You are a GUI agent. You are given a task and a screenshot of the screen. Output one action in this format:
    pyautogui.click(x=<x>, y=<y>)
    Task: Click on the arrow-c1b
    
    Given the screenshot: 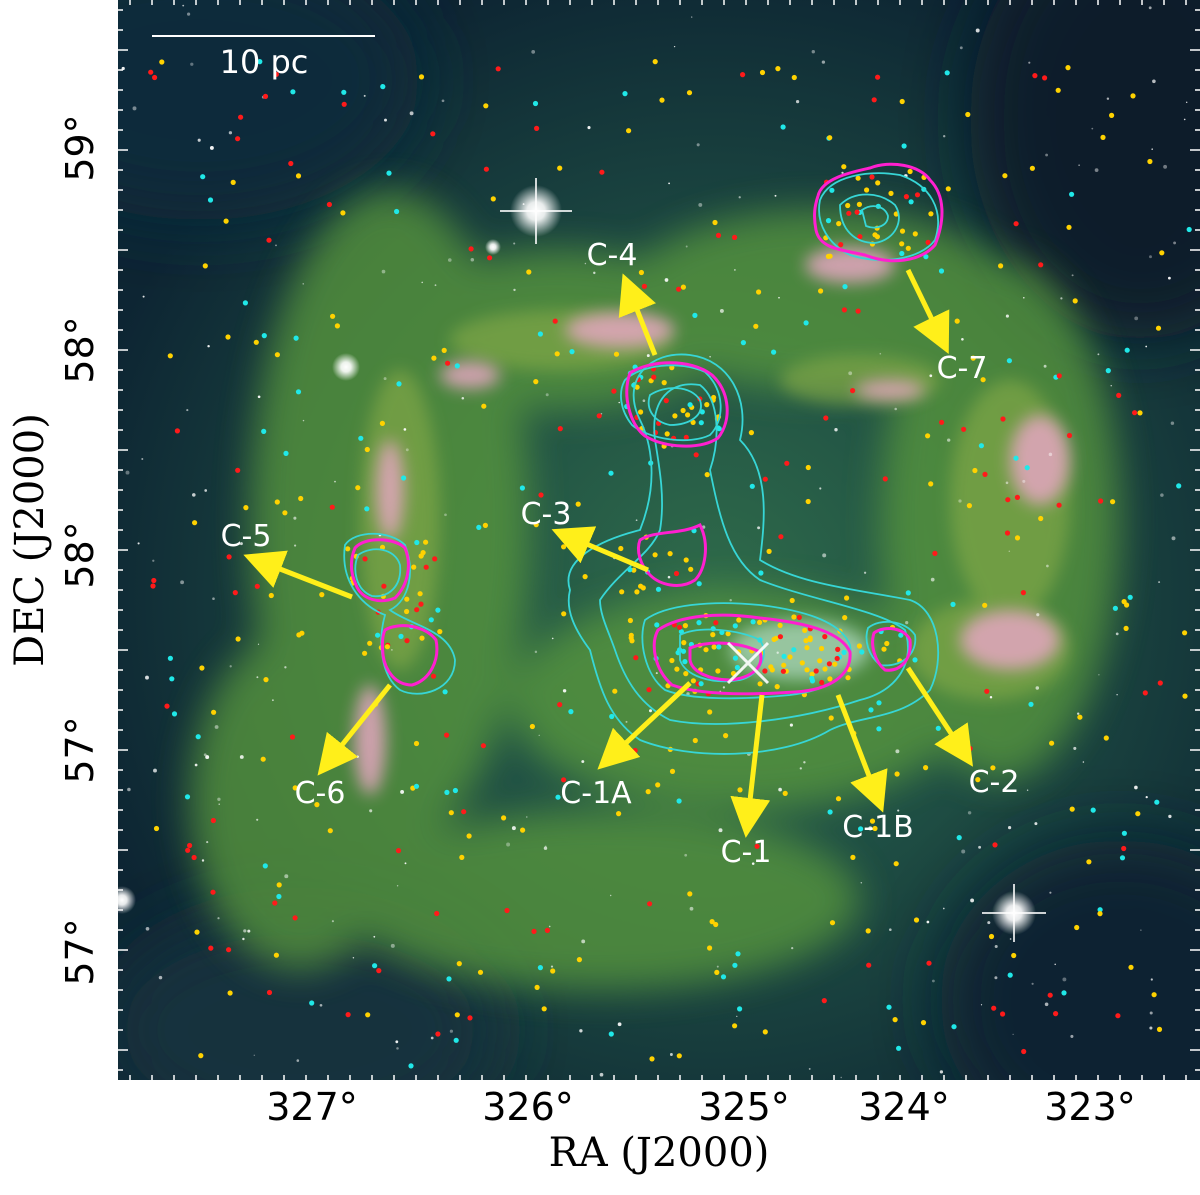 What is the action you would take?
    pyautogui.click(x=861, y=753)
    